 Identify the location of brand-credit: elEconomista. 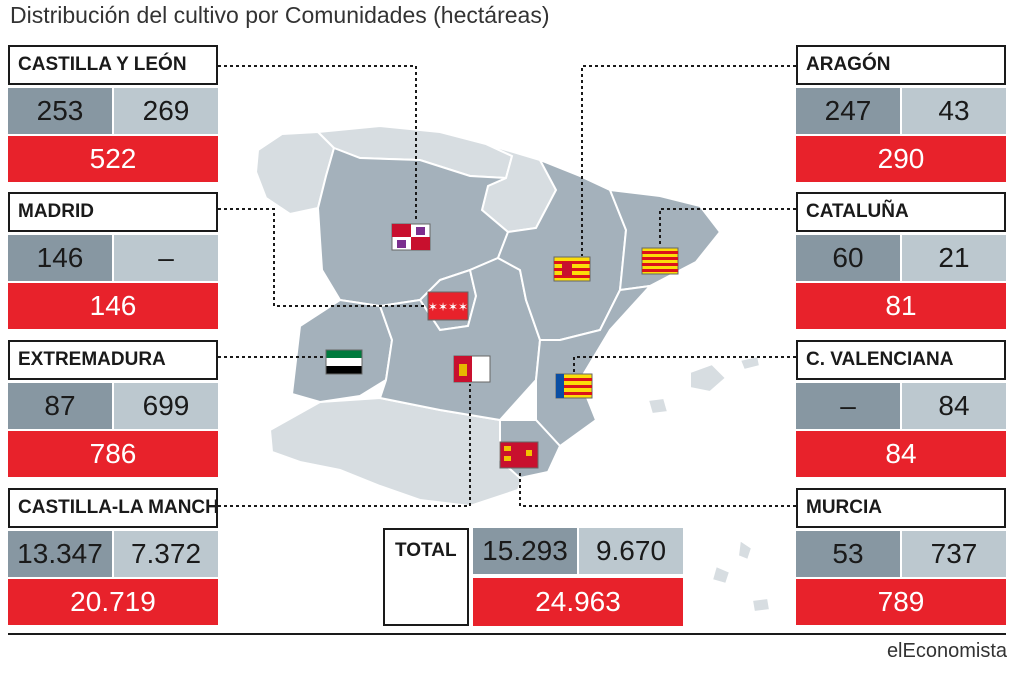
(946, 651).